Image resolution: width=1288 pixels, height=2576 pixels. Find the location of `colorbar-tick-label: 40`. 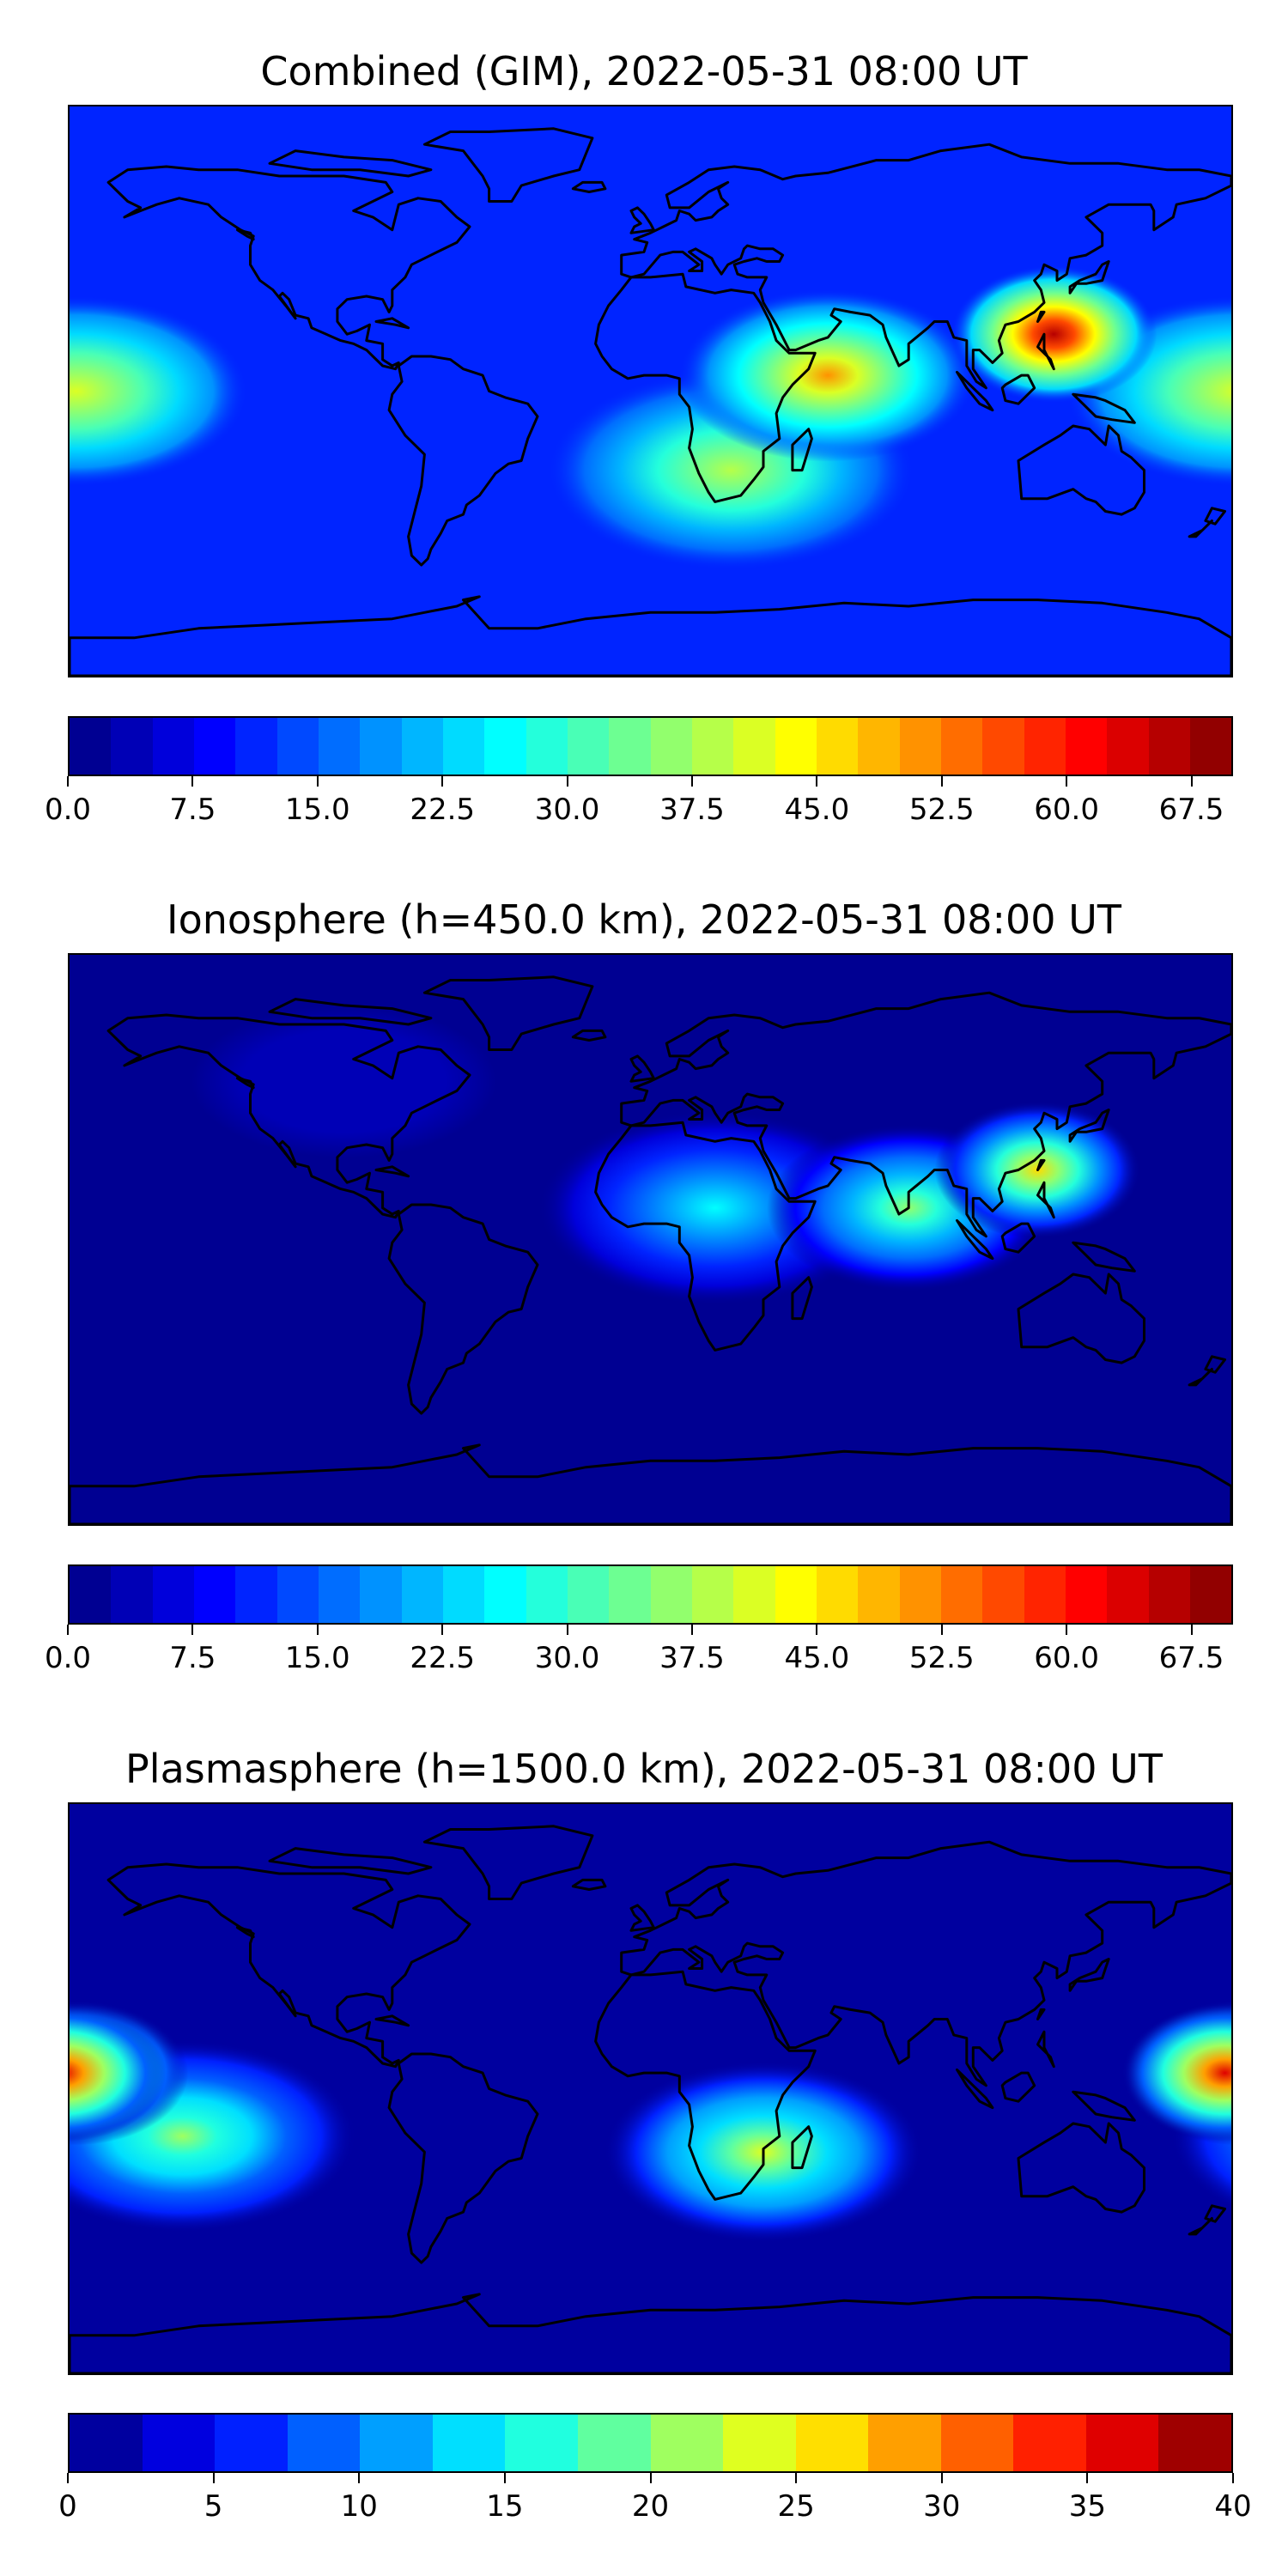

colorbar-tick-label: 40 is located at coordinates (1233, 2507).